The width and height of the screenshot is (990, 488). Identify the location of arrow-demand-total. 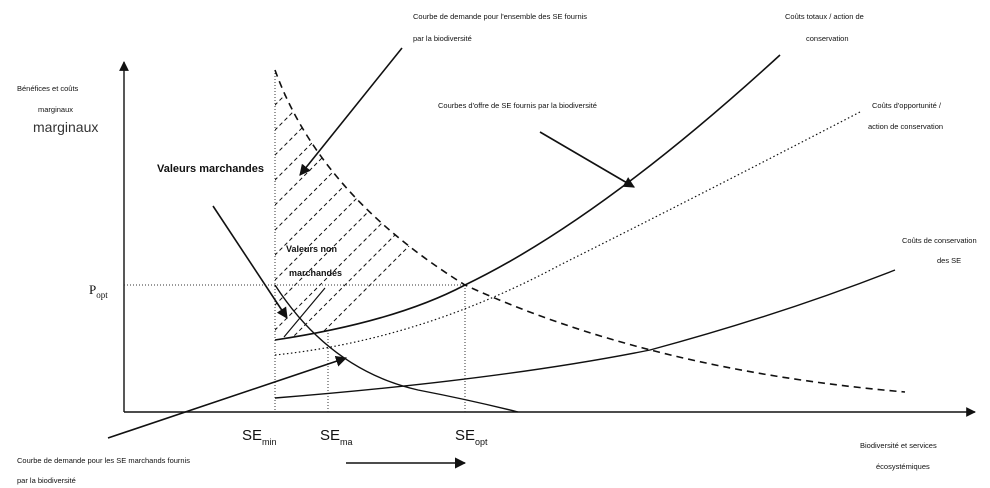
(351, 111).